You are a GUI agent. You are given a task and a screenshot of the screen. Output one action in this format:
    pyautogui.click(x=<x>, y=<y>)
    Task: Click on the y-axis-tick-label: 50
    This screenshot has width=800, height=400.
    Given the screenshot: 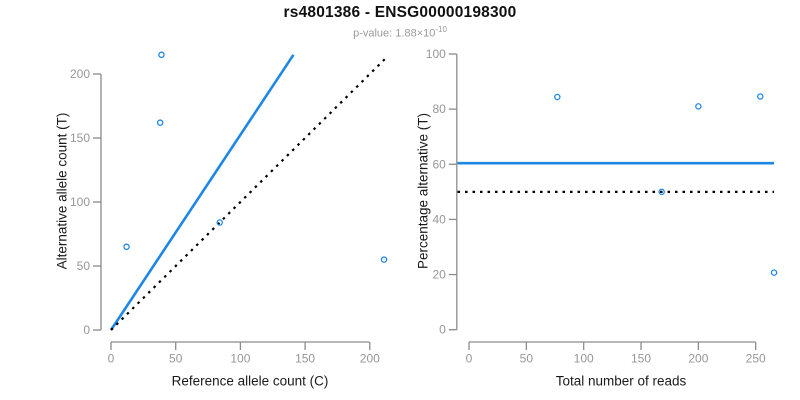 What is the action you would take?
    pyautogui.click(x=84, y=266)
    